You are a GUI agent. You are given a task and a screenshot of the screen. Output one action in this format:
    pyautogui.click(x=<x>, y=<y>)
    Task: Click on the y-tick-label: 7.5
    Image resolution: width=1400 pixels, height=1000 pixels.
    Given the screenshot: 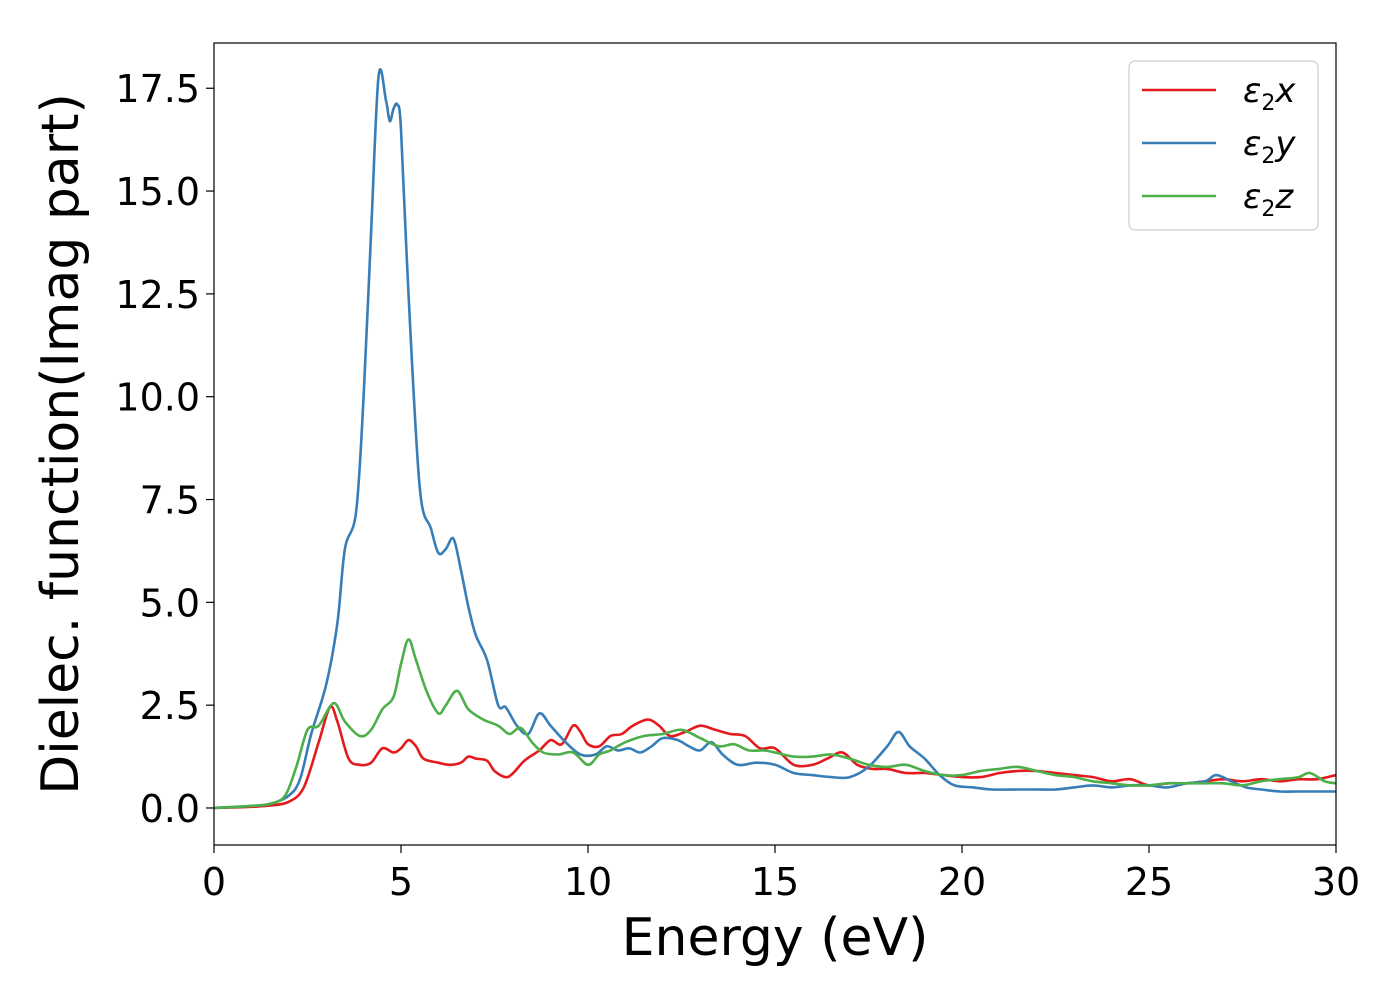 What is the action you would take?
    pyautogui.click(x=170, y=501)
    